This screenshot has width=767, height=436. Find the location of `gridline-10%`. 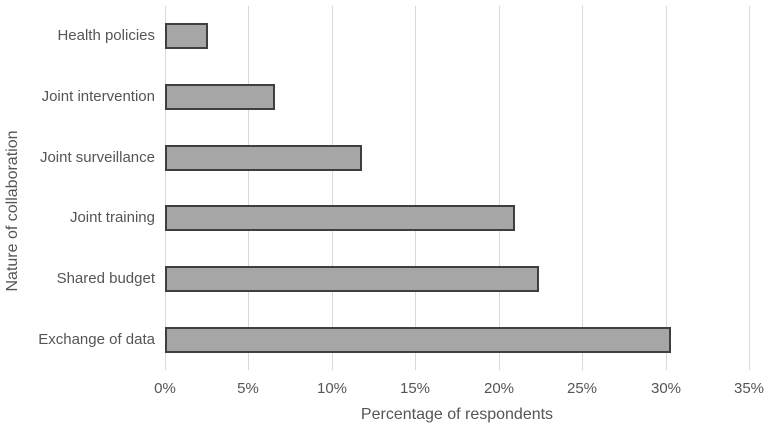

gridline-10% is located at coordinates (332, 188).